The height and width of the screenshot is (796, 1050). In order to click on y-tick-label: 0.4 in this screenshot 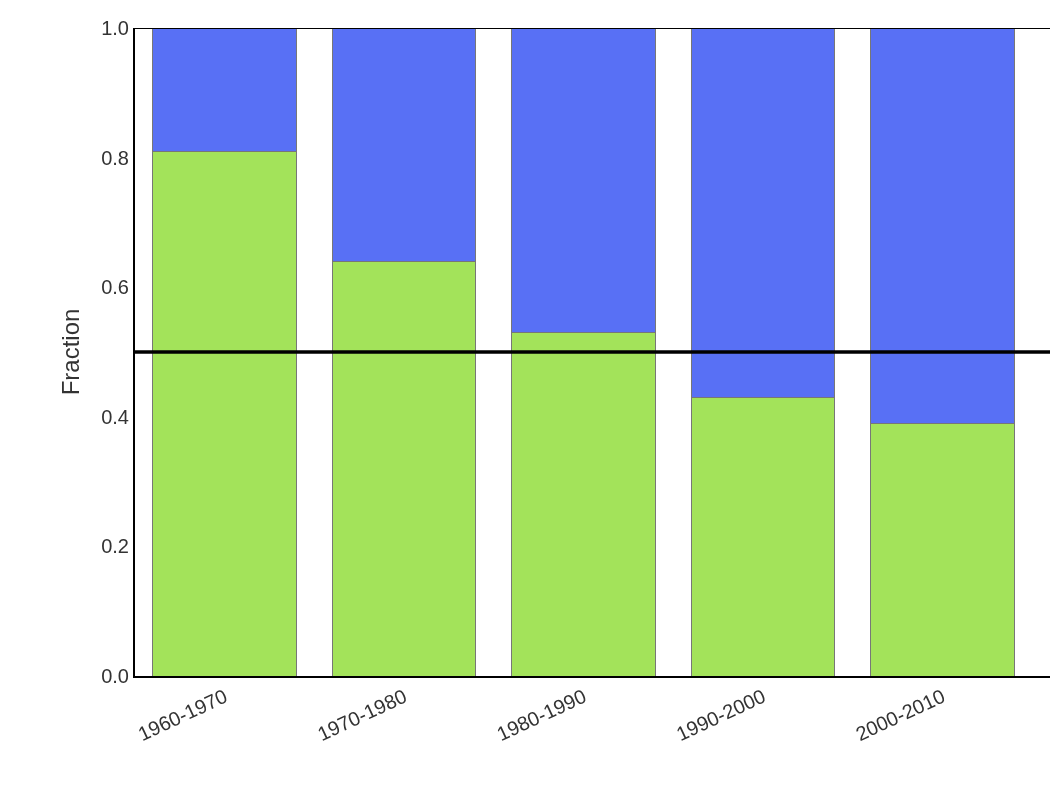, I will do `click(115, 416)`.